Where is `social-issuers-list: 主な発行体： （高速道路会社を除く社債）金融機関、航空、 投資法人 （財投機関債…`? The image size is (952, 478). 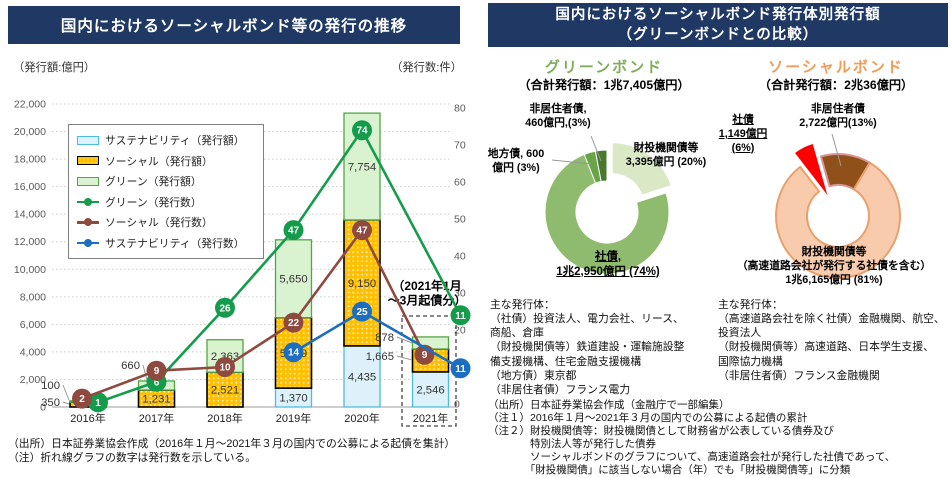 social-issuers-list: 主な発行体： （高速道路会社を除く社債）金融機関、航空、 投資法人 （財投機関債… is located at coordinates (831, 340).